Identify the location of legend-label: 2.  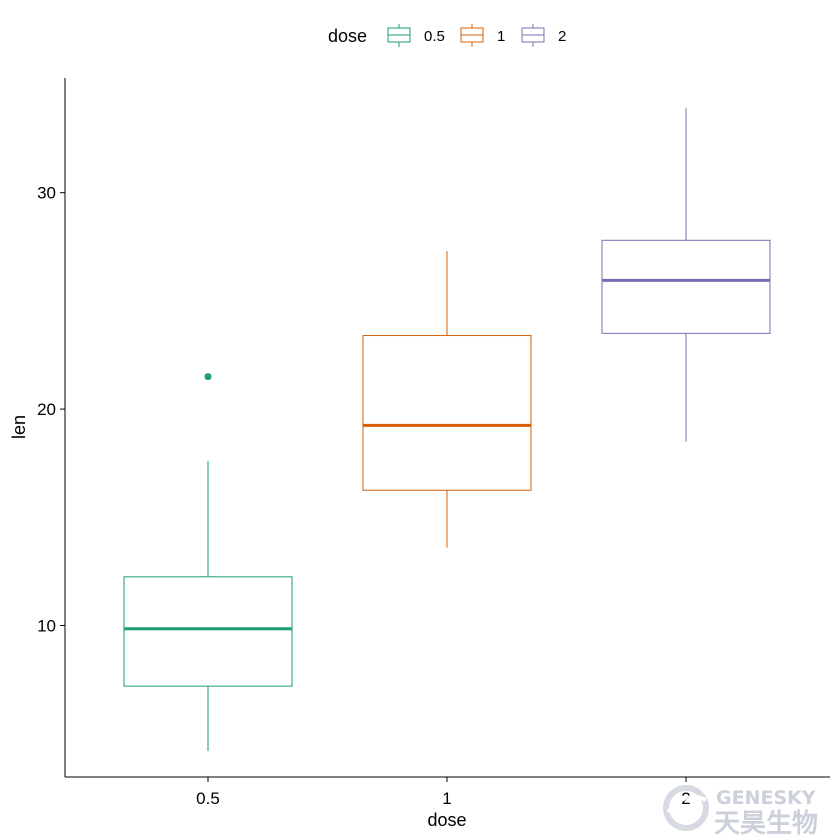
(562, 36).